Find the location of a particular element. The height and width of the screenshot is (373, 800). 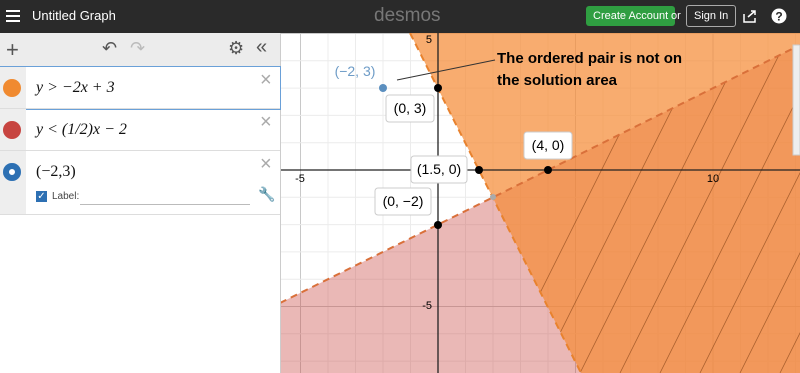

x-tick-label: -5 is located at coordinates (300, 179).